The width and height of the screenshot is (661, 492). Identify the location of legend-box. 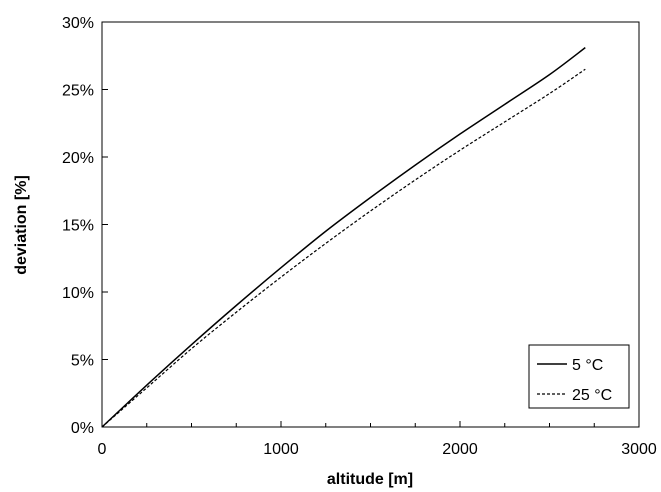
(579, 376).